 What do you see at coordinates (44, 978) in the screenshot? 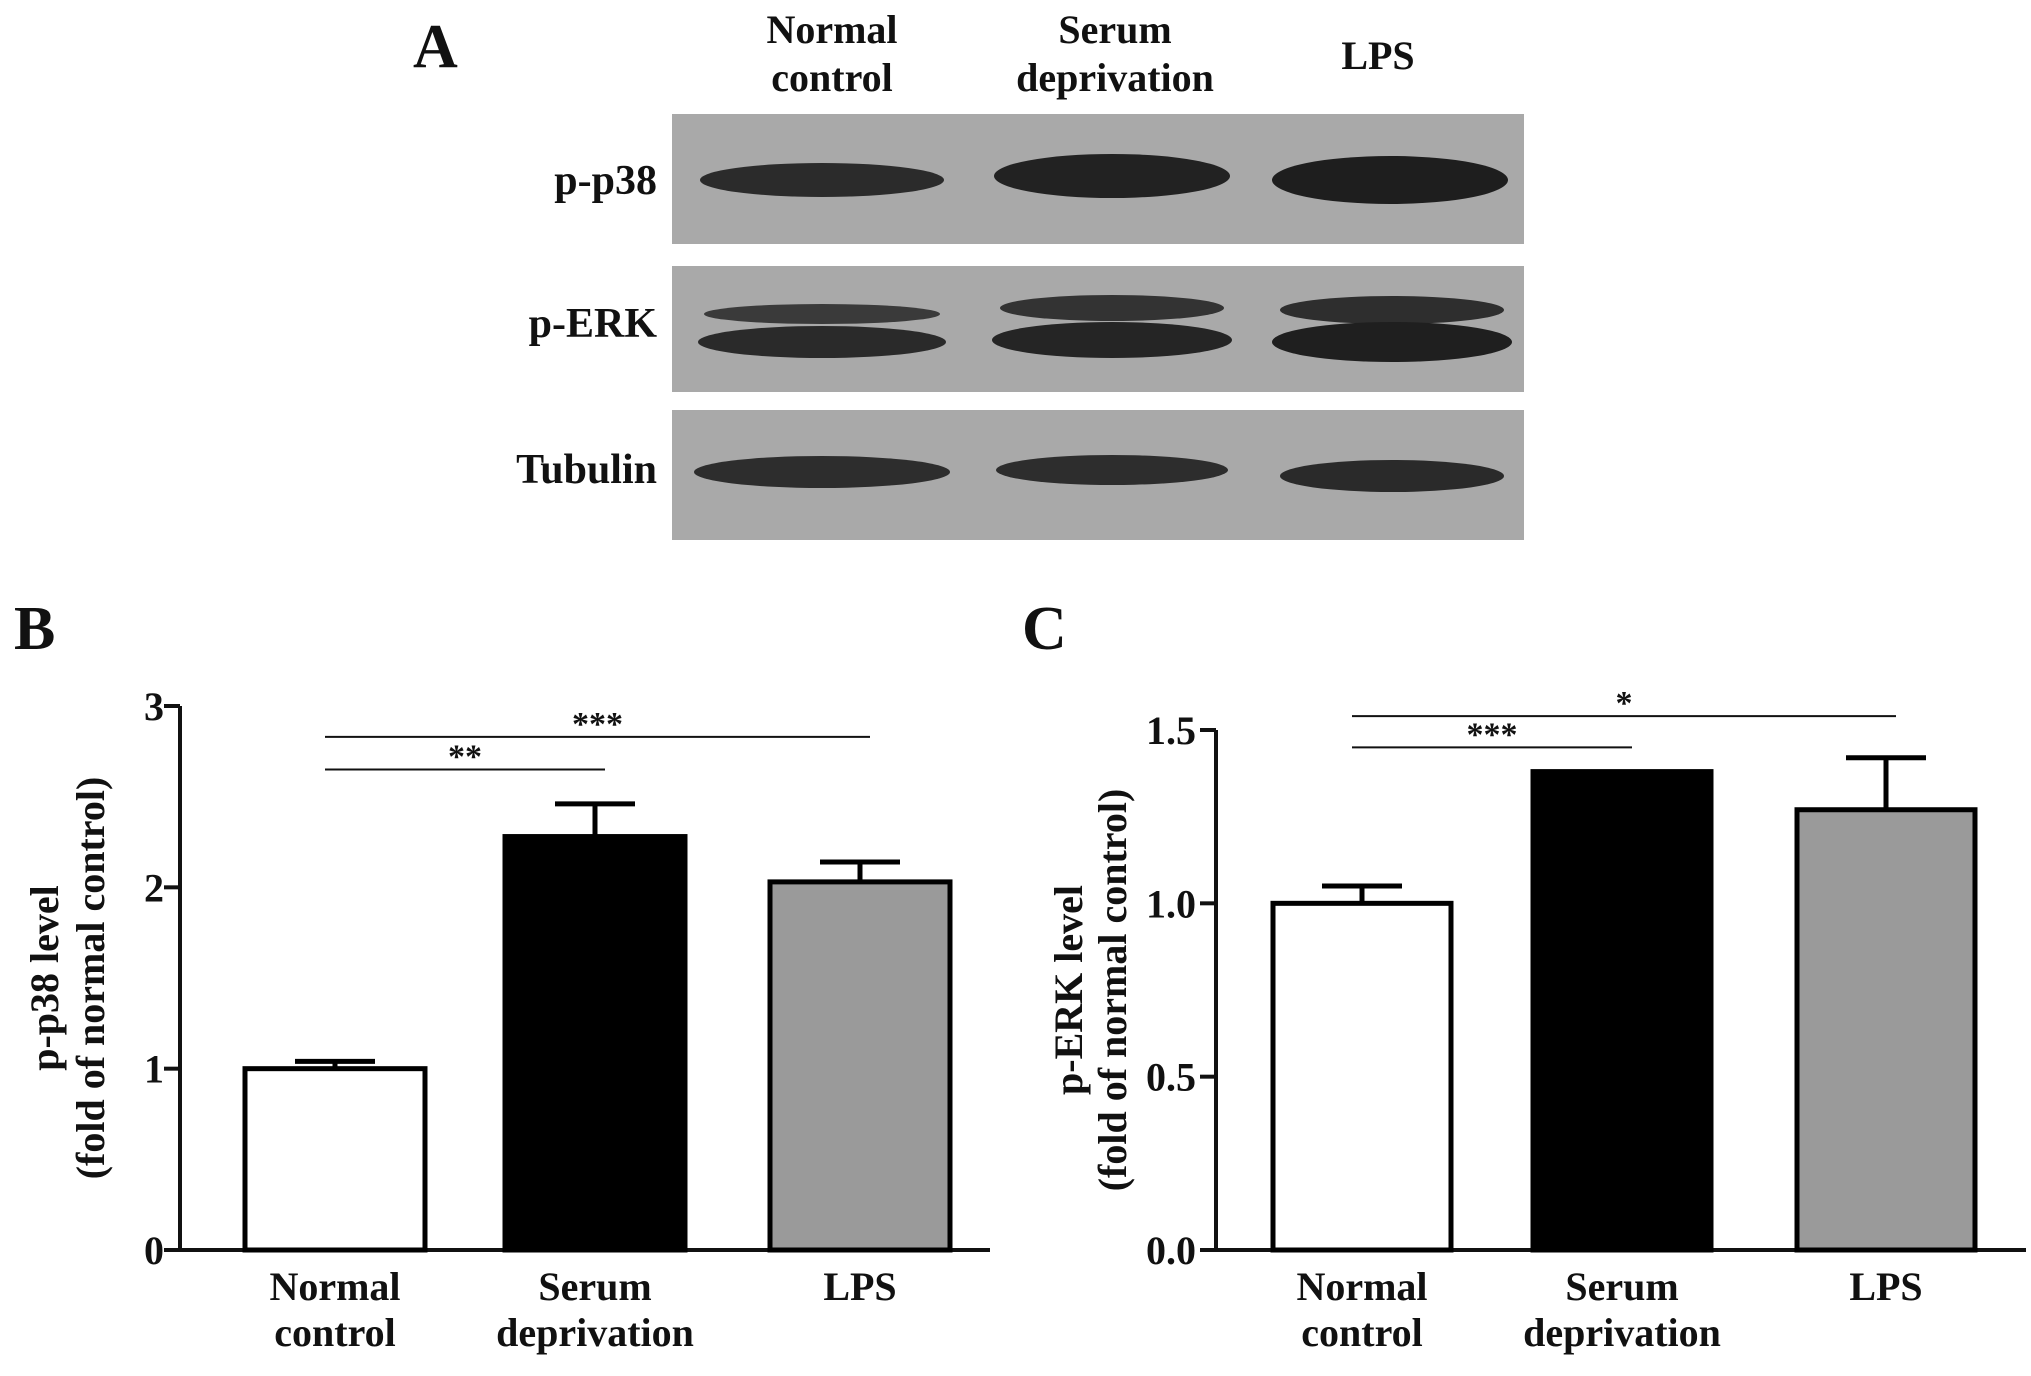
I see `y-axis-label-line1: p-p38 level` at bounding box center [44, 978].